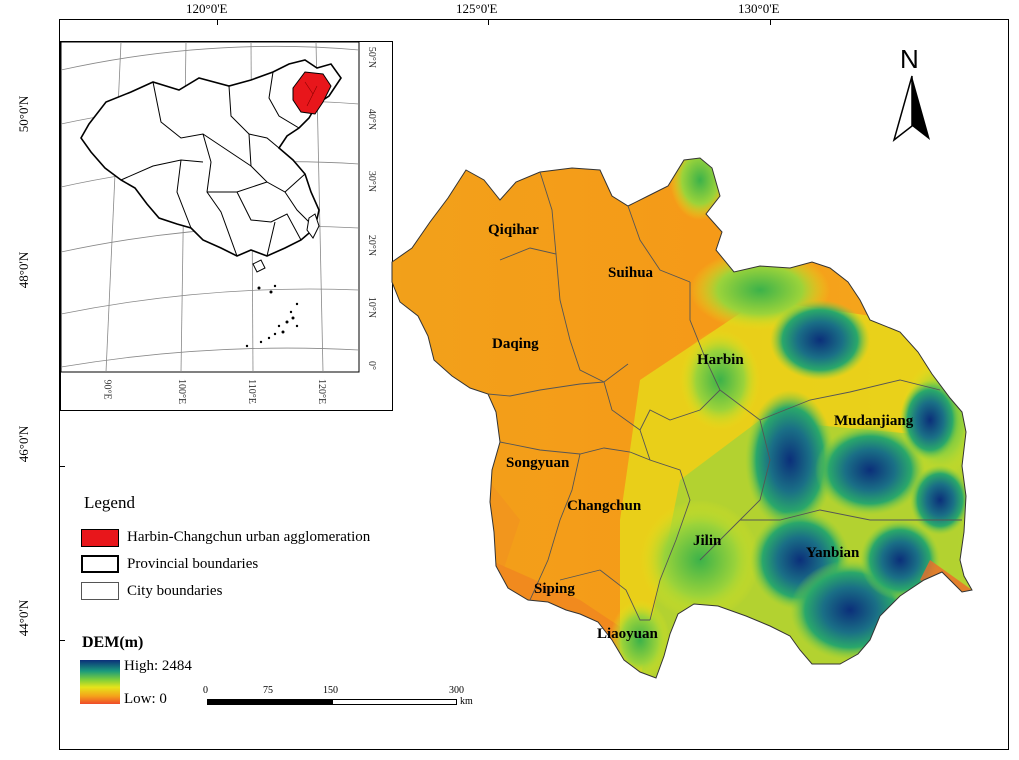 The height and width of the screenshot is (760, 1019). What do you see at coordinates (515, 344) in the screenshot?
I see `city-label-daqing: Daqing` at bounding box center [515, 344].